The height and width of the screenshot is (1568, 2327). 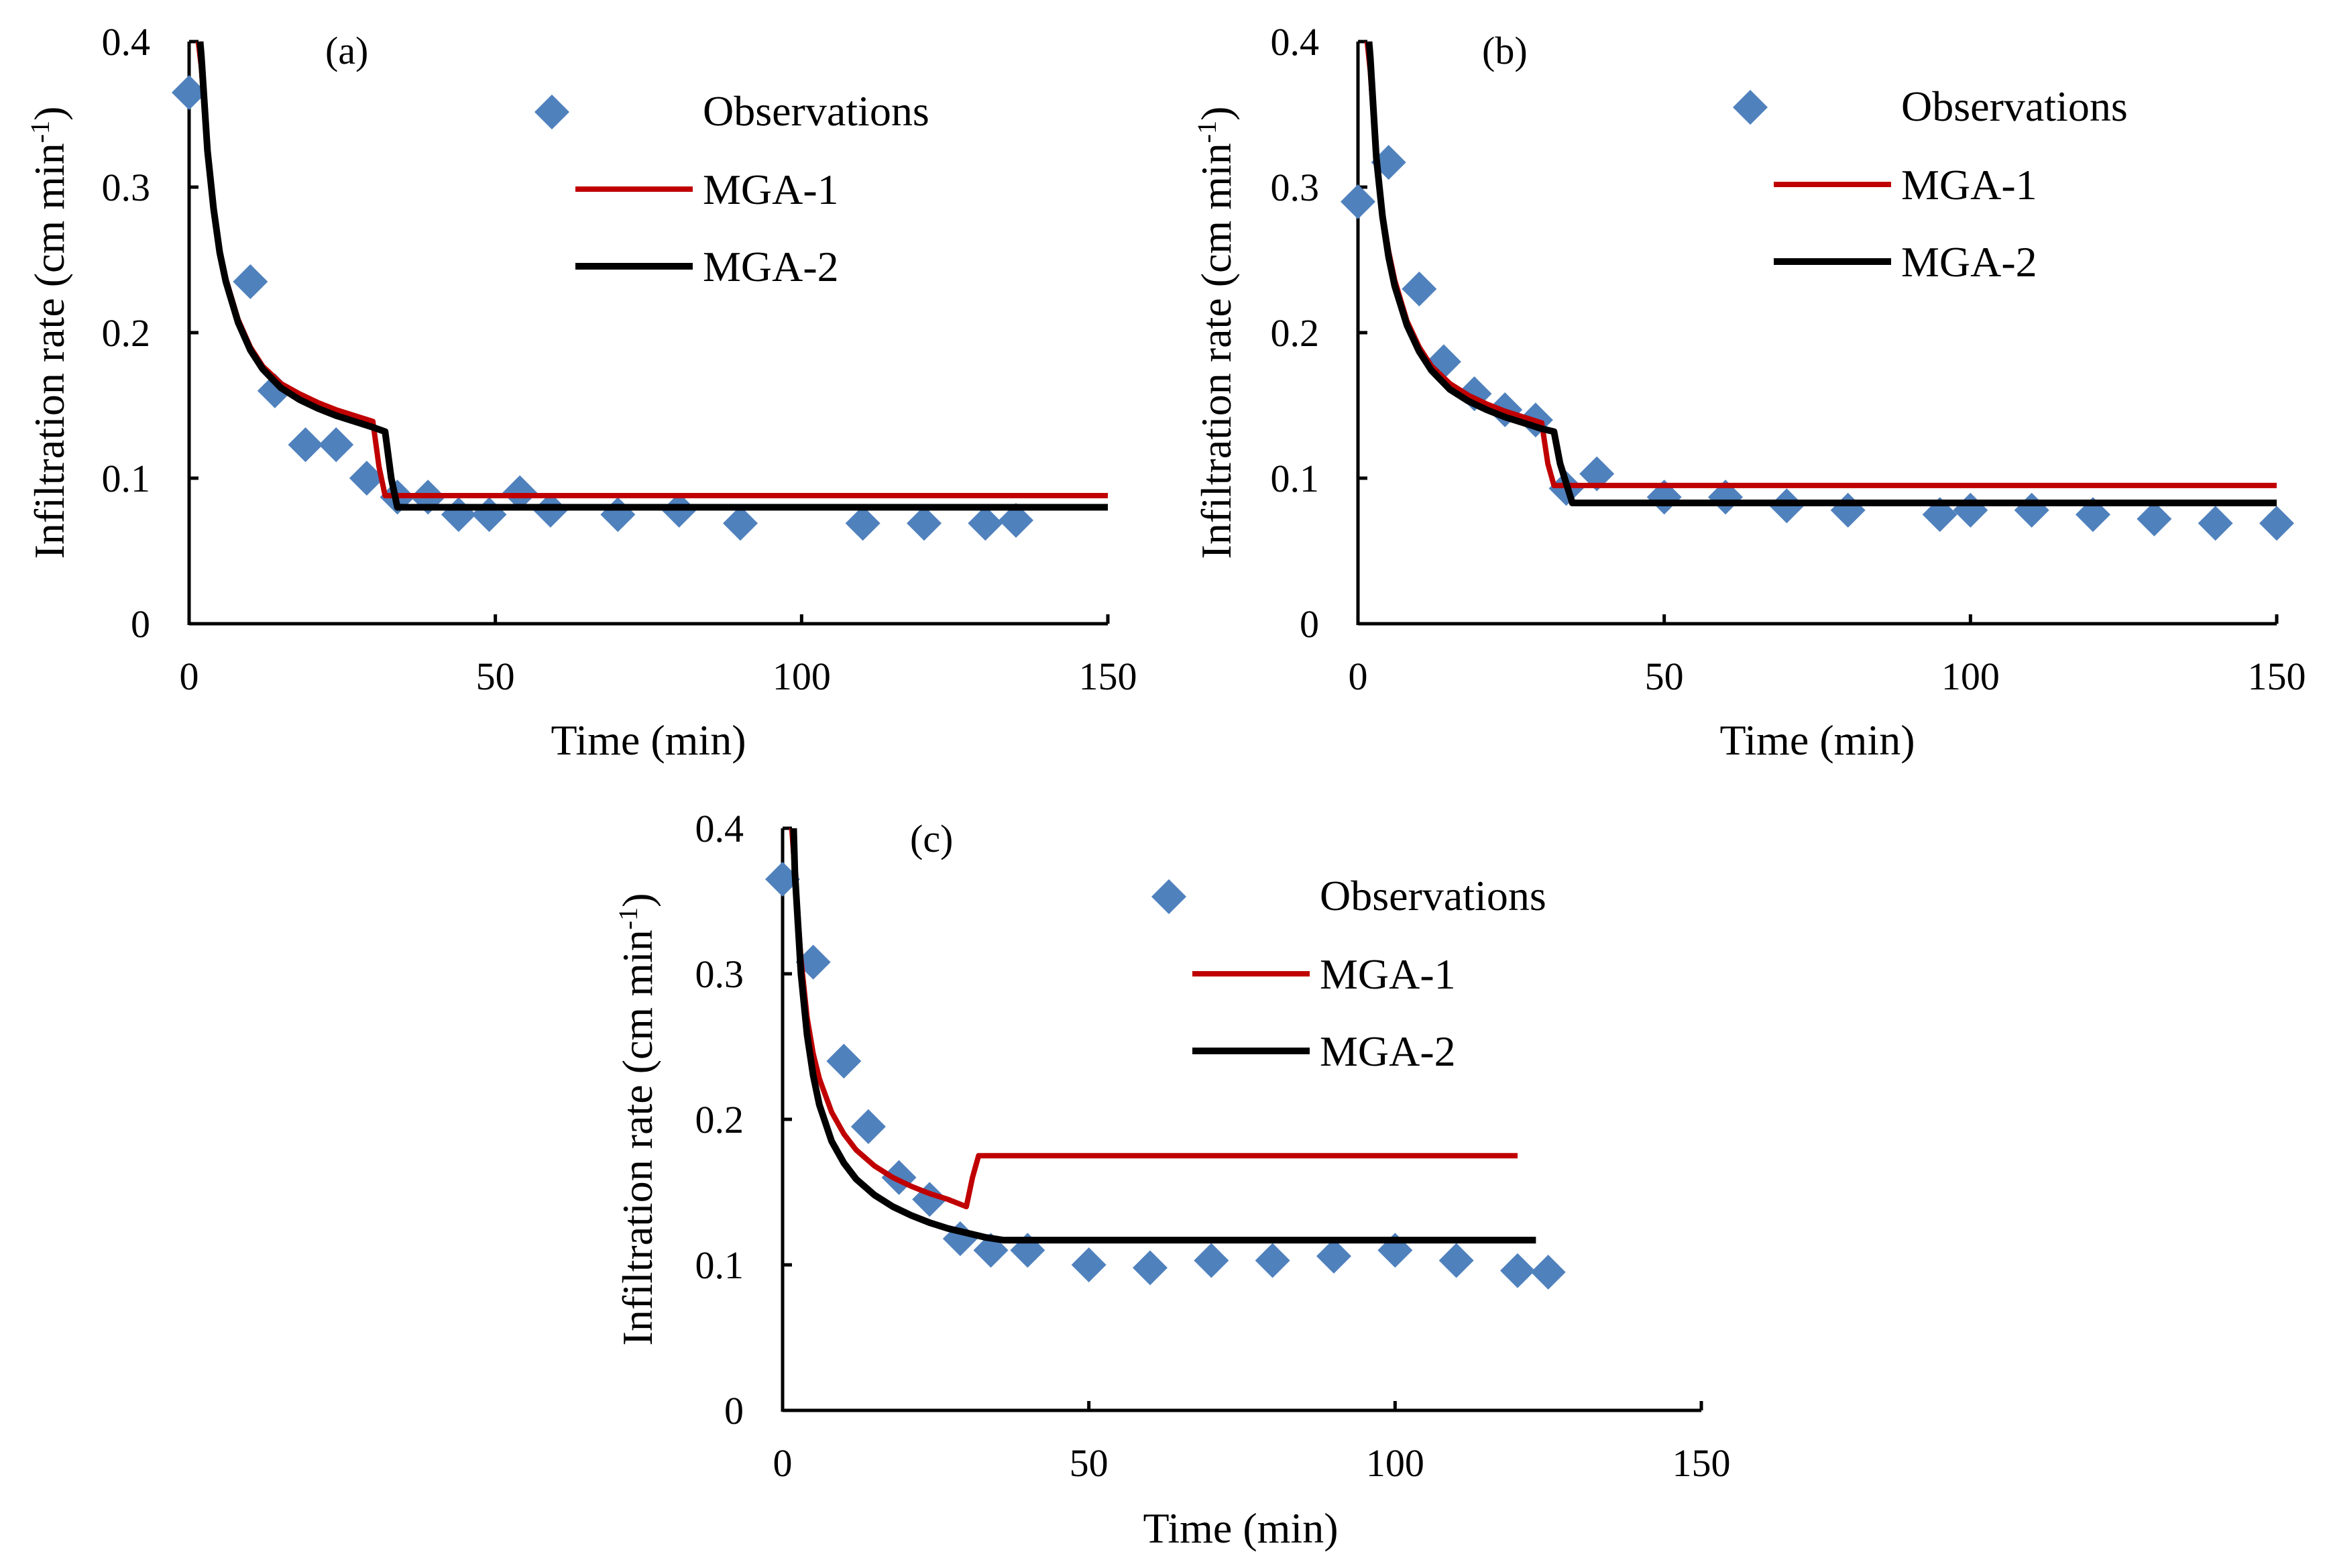 I want to click on panel-label: (a), so click(x=346, y=50).